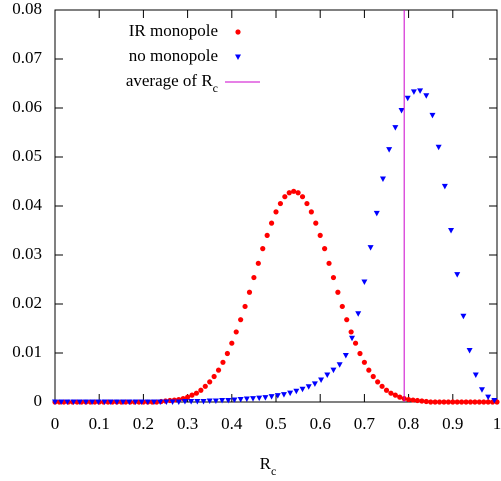 The width and height of the screenshot is (501, 481). I want to click on x-tick-label: 0.2, so click(143, 423).